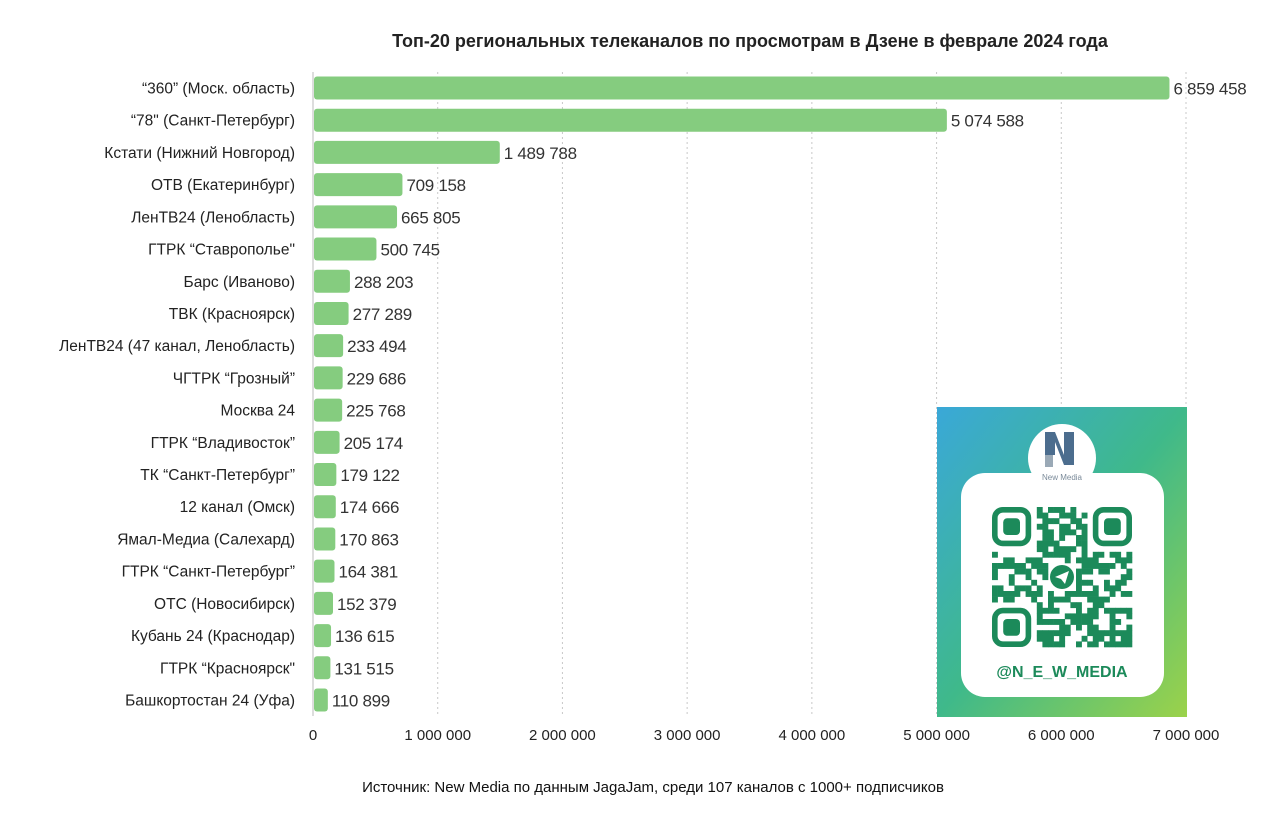 The image size is (1280, 825). I want to click on category-label: Барс (Иваново), so click(239, 282).